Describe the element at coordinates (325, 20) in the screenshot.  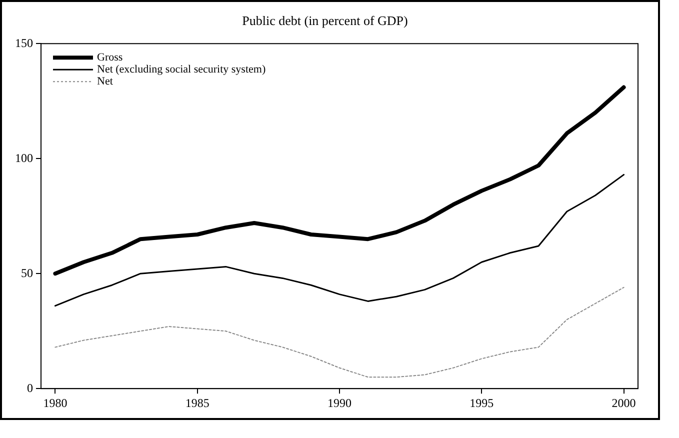
I see `chart-title: Public debt (in percent of GDP)` at that location.